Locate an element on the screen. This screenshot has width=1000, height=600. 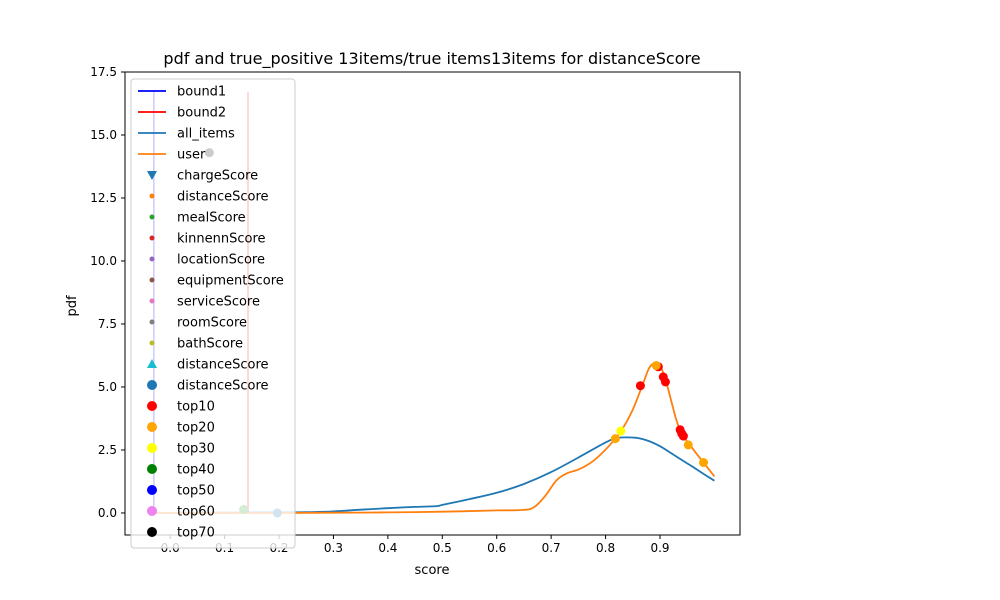
legend-handle-mealscore is located at coordinates (152, 217).